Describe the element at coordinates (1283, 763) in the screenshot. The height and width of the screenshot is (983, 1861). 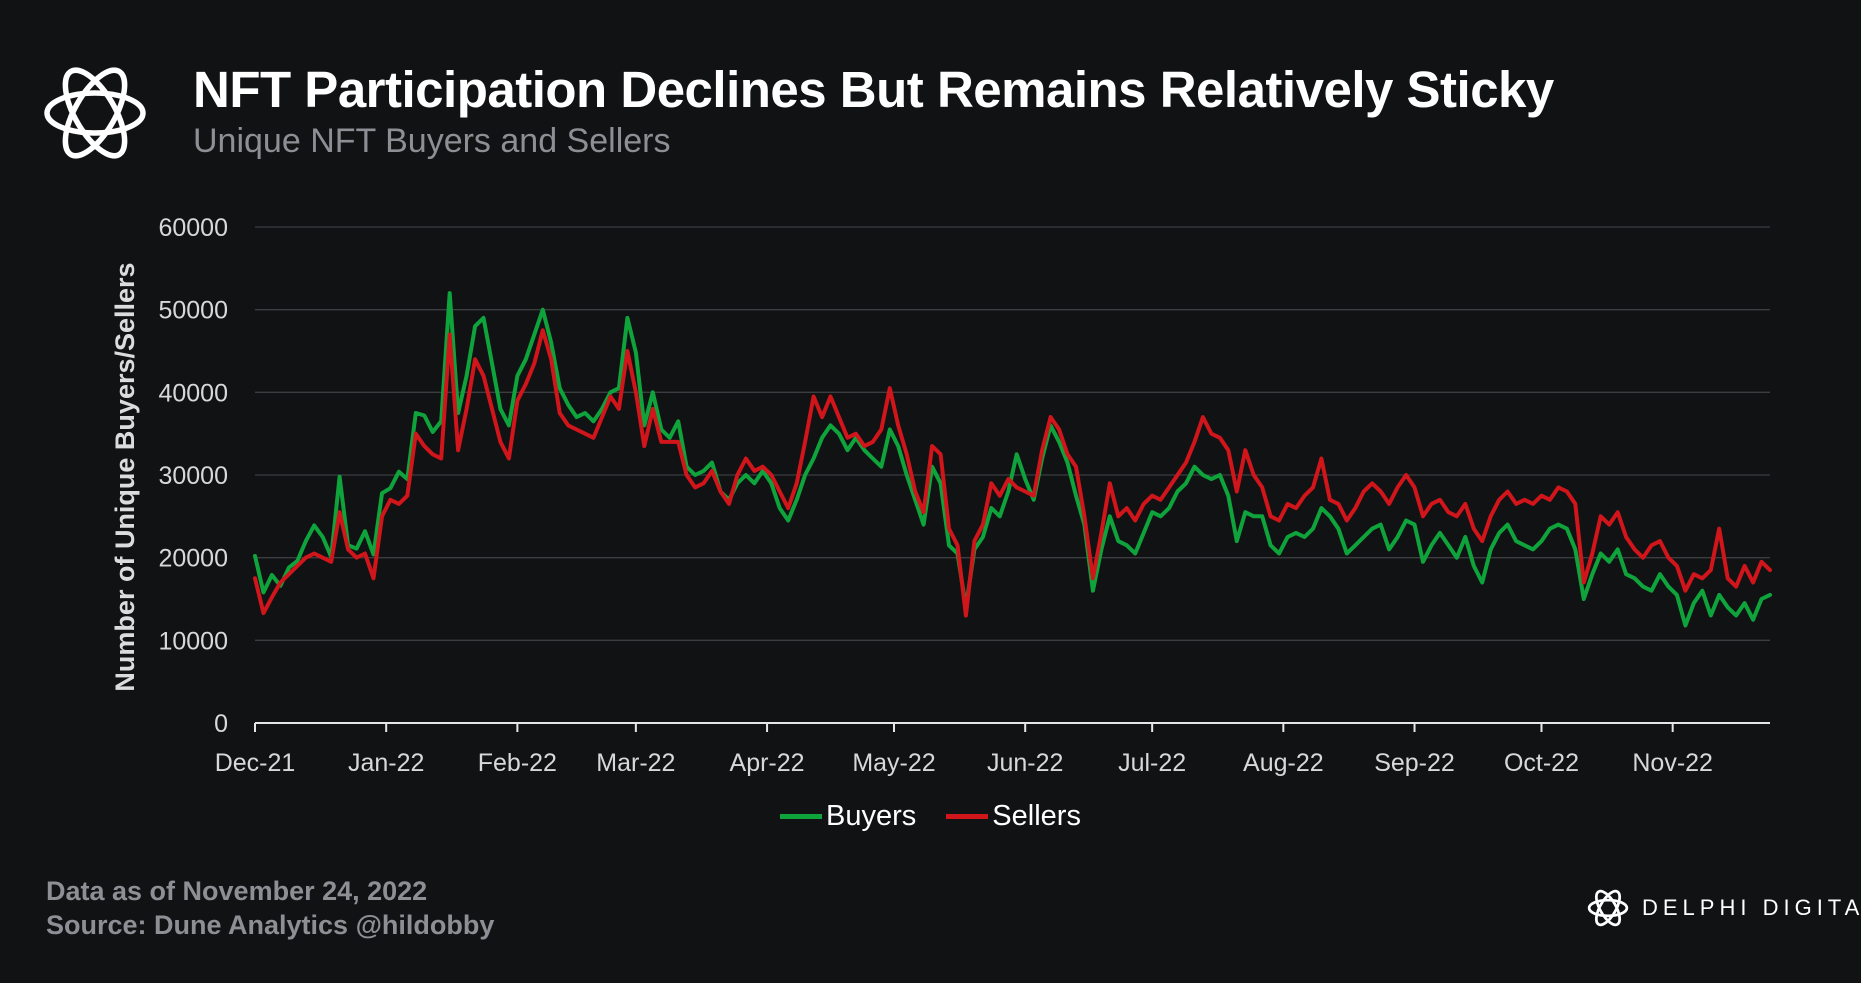
I see `x-tick-label: Aug-22` at that location.